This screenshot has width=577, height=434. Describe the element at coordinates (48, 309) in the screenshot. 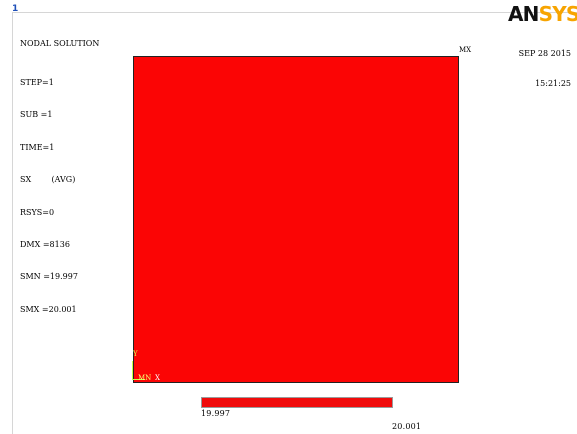

I see `legend-smx: SMX =20.001` at that location.